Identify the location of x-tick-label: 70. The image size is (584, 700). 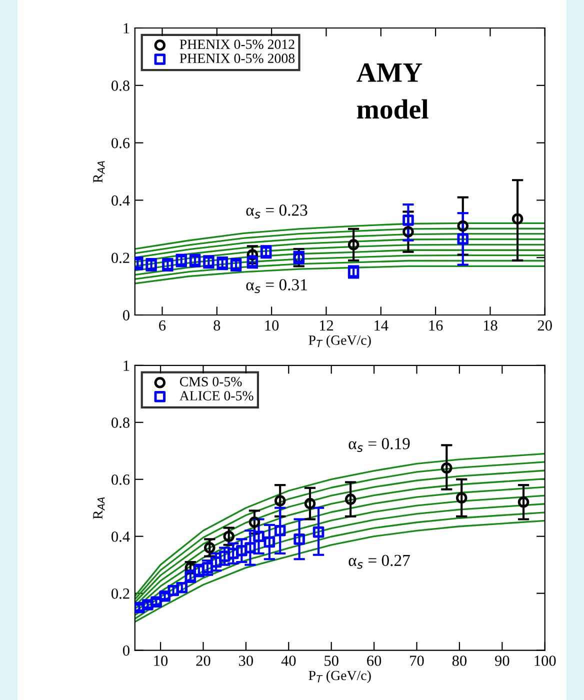
(417, 661).